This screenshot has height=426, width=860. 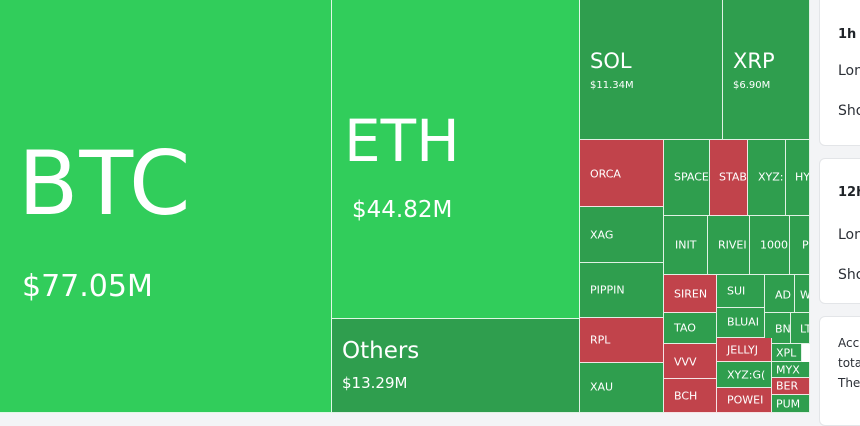 What do you see at coordinates (381, 351) in the screenshot?
I see `tile-symbol: Others` at bounding box center [381, 351].